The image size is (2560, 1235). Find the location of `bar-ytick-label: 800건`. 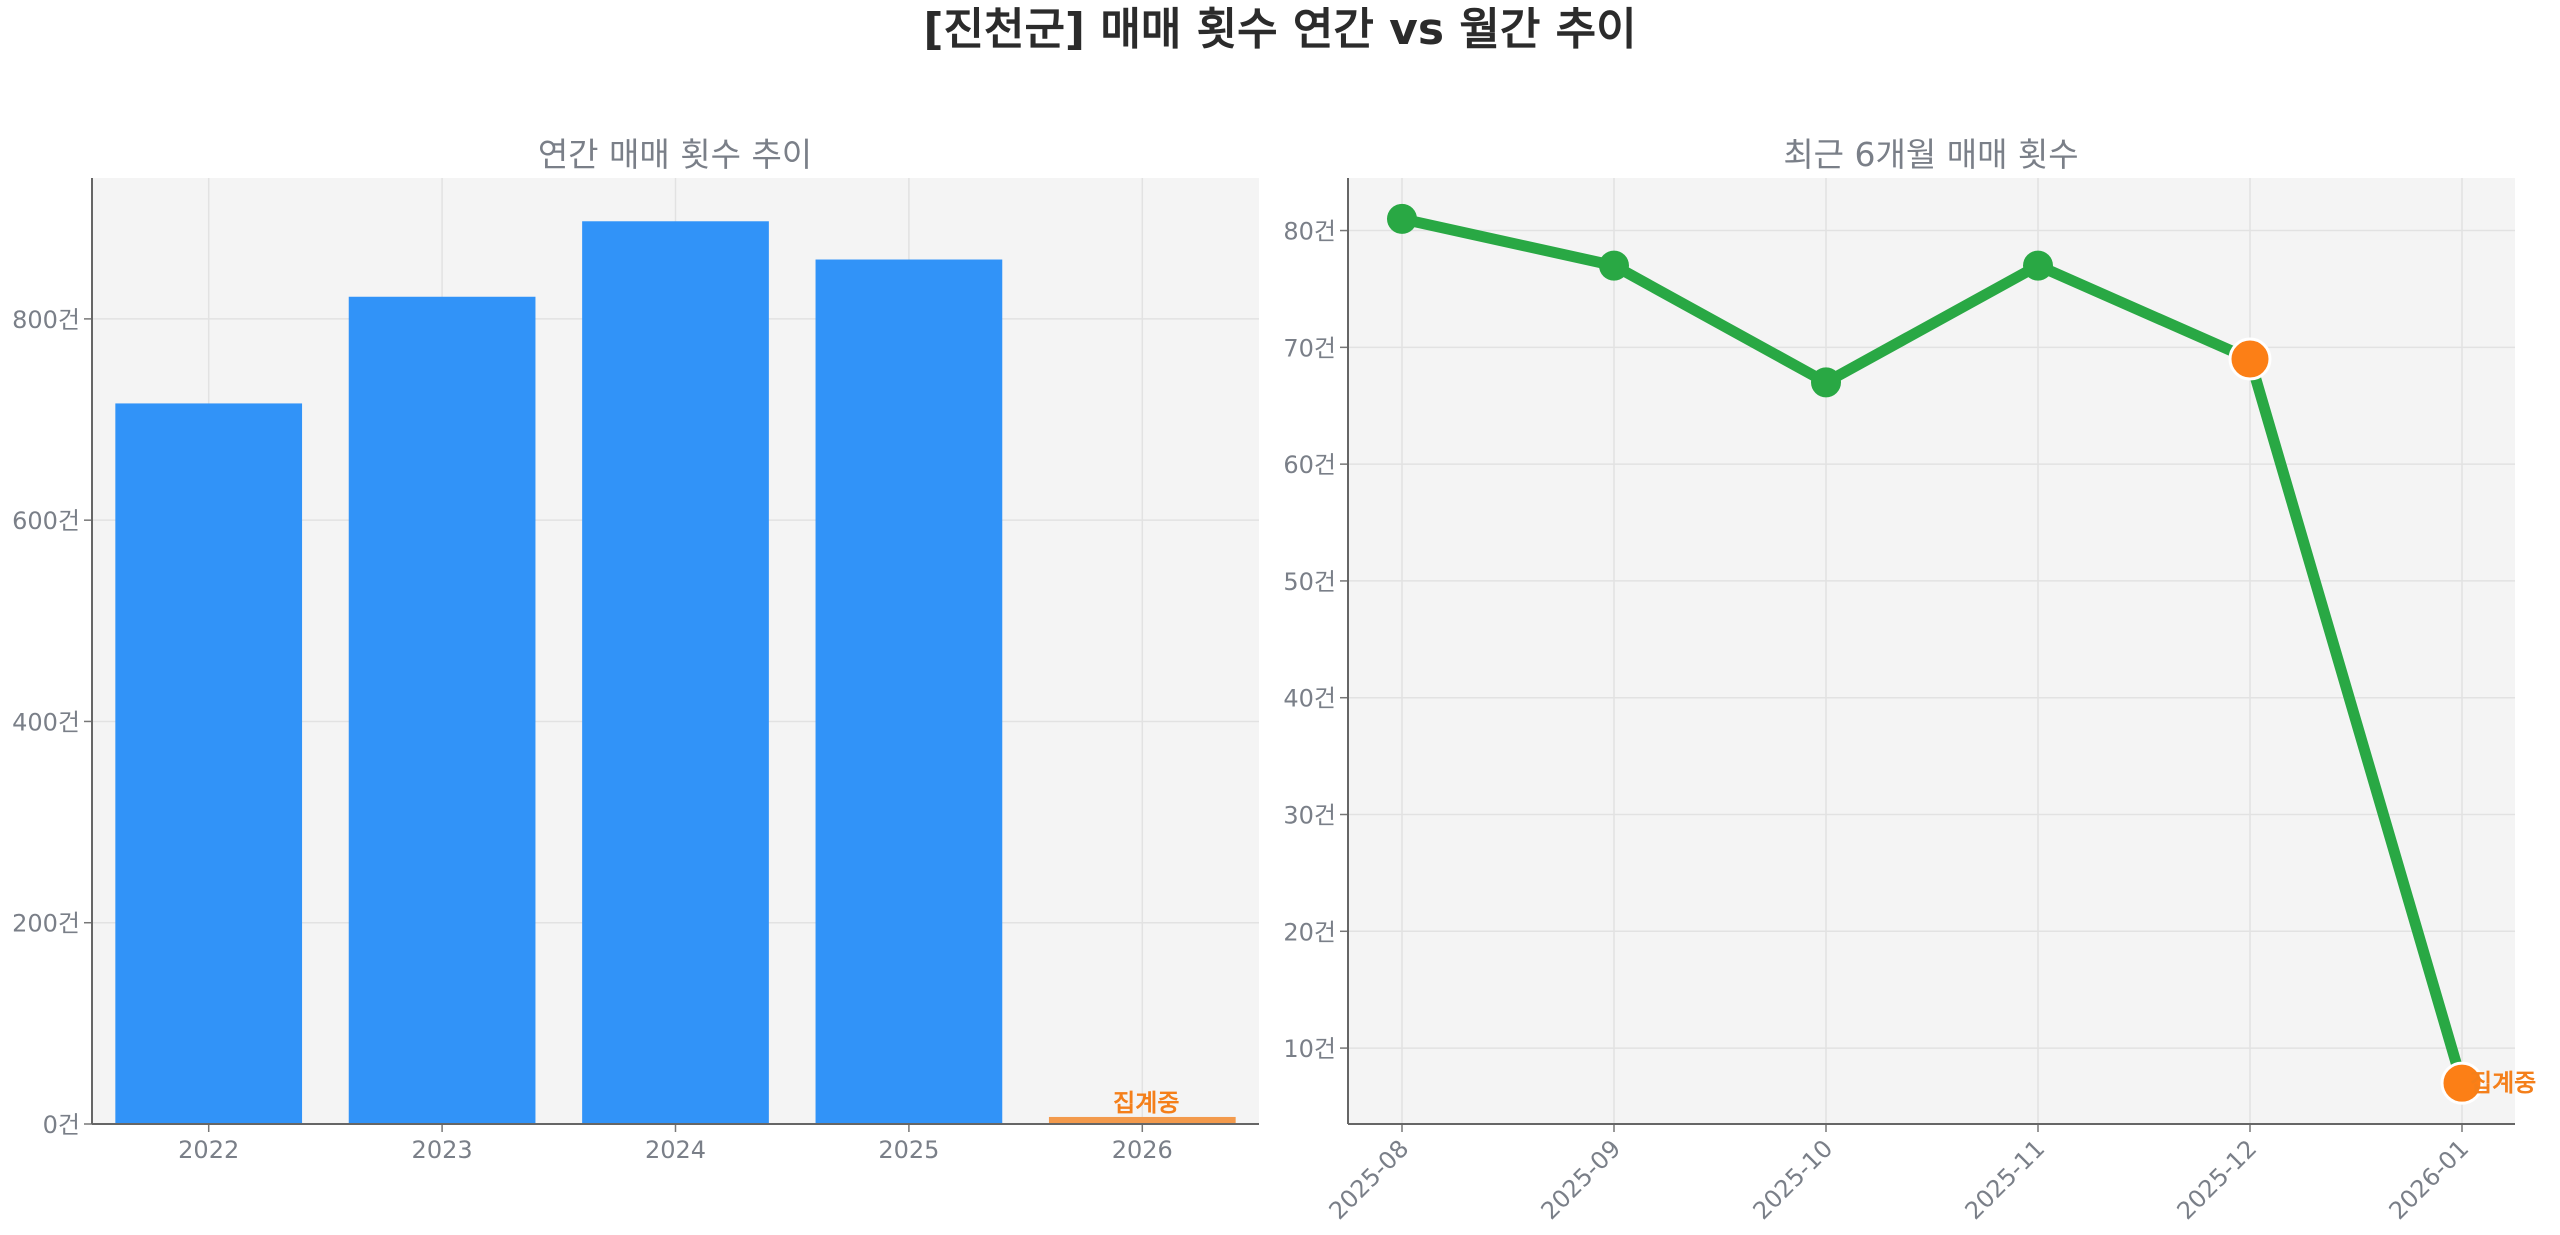

bar-ytick-label: 800건 is located at coordinates (46, 320).